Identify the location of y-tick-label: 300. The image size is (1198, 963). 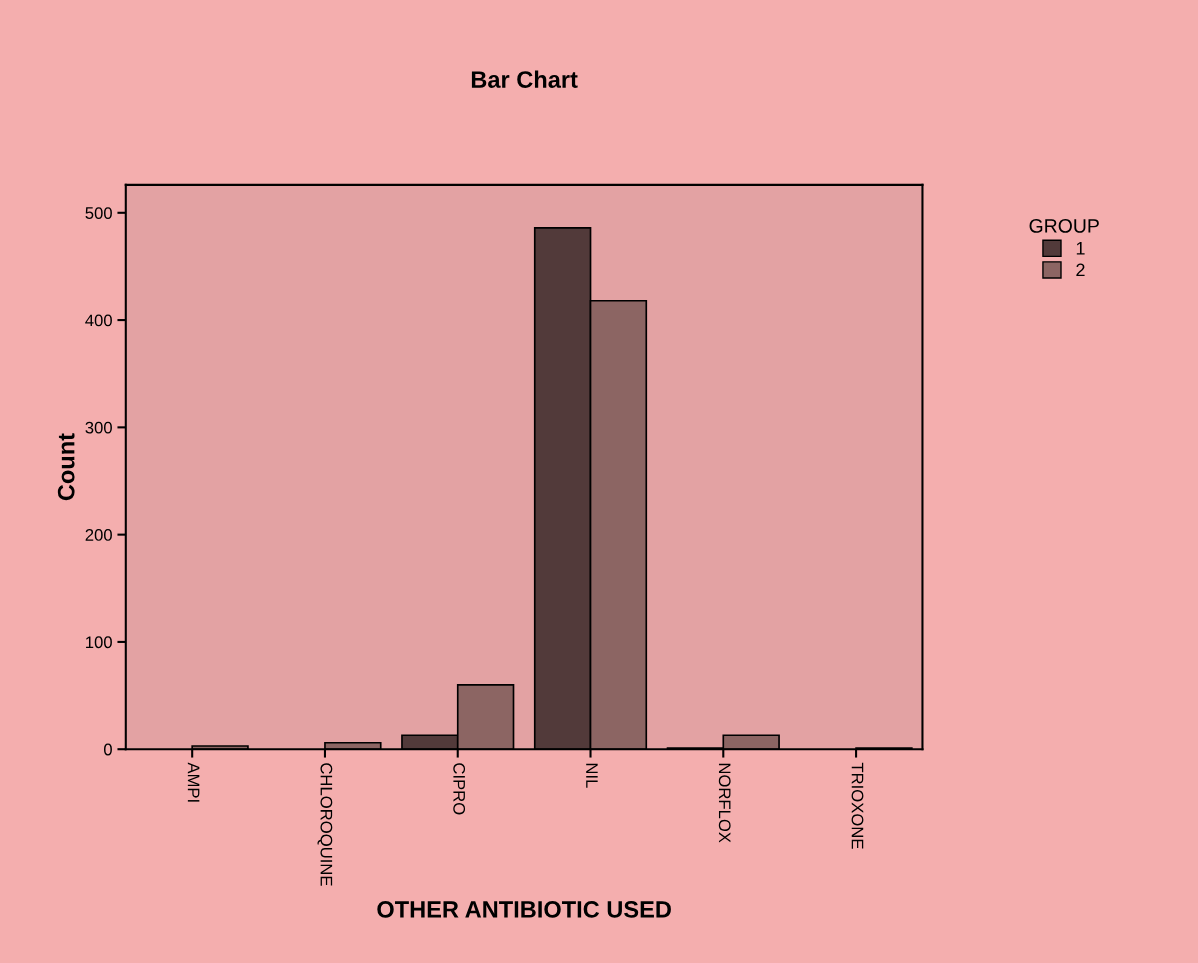
(98, 427).